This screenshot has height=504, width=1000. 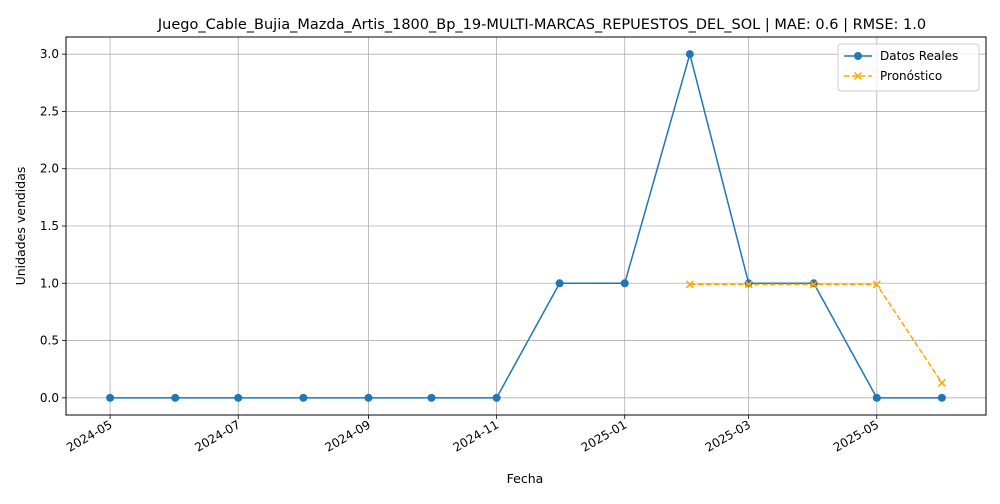 I want to click on x-tick-label: 2024-11, so click(x=476, y=435).